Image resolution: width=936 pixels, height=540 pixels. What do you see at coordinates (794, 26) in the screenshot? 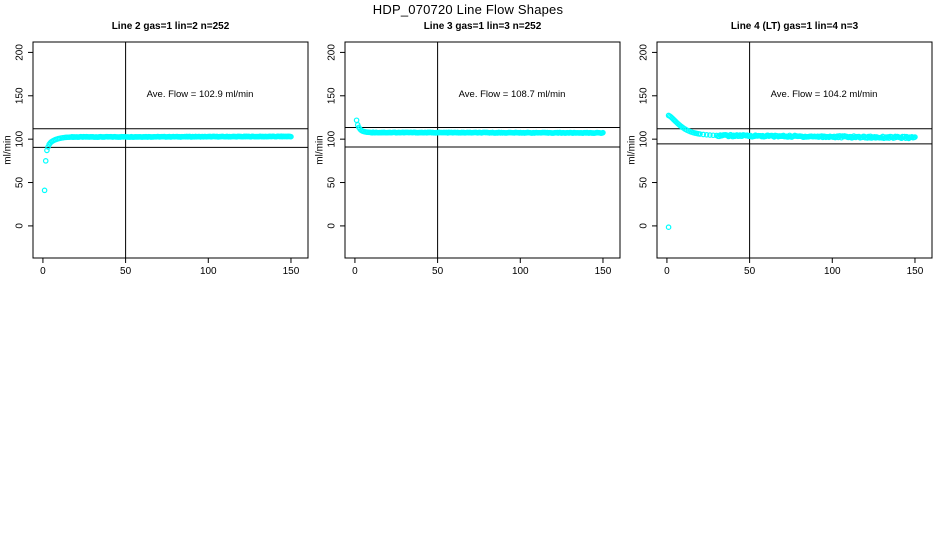
I see `panel-title: Line 4 (LT) gas=1 lin=4 n=3` at bounding box center [794, 26].